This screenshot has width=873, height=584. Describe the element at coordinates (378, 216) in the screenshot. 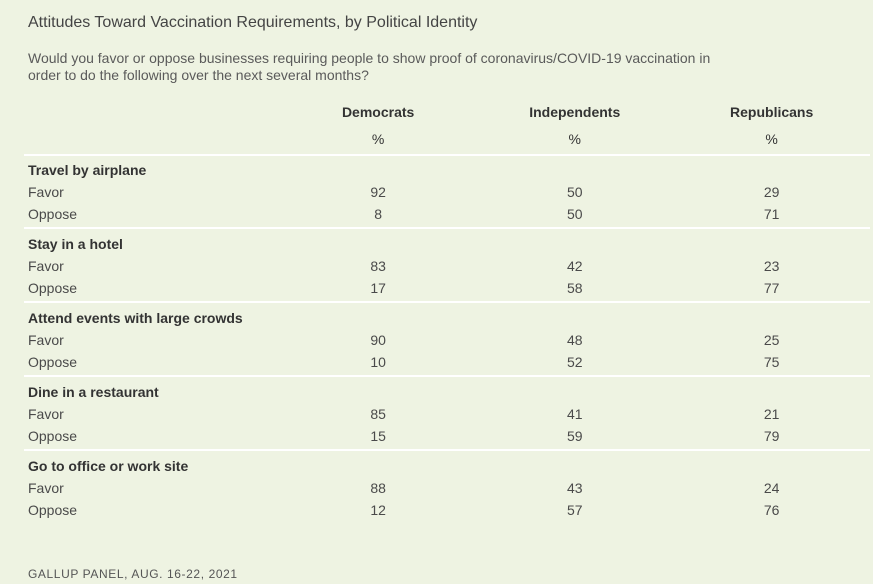

I see `cell-democrats: 8` at that location.